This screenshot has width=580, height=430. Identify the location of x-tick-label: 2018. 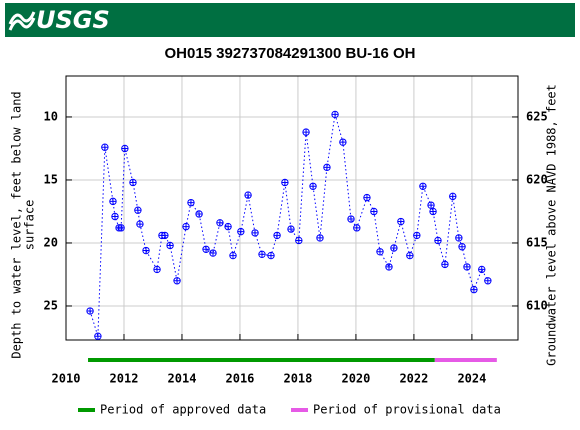
(297, 379).